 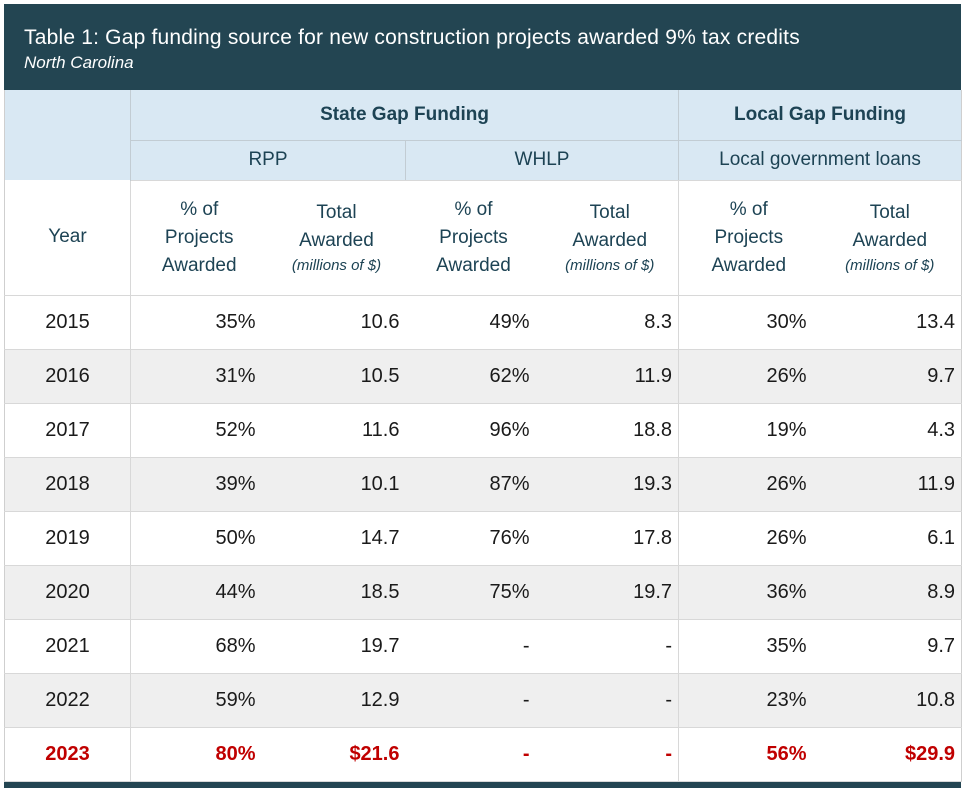 What do you see at coordinates (235, 429) in the screenshot?
I see `rpp-pct-cell: 52%` at bounding box center [235, 429].